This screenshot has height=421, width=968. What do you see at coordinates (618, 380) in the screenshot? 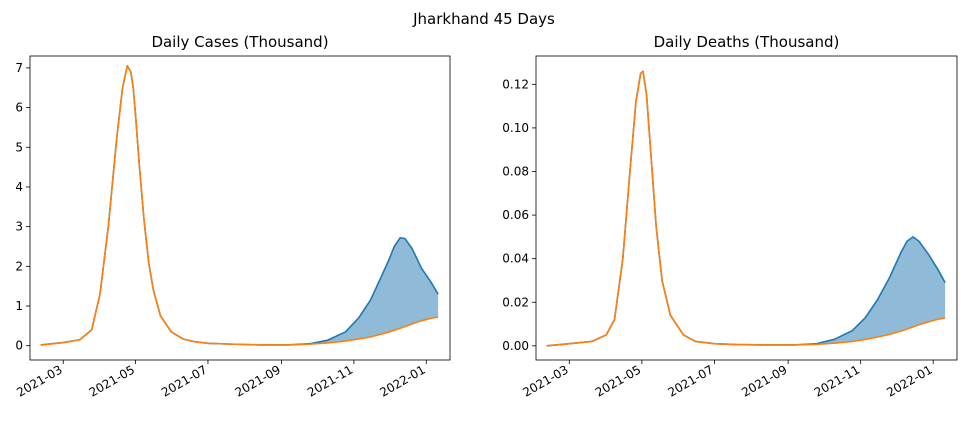
I see `deaths-xtick-label: 2021-05` at bounding box center [618, 380].